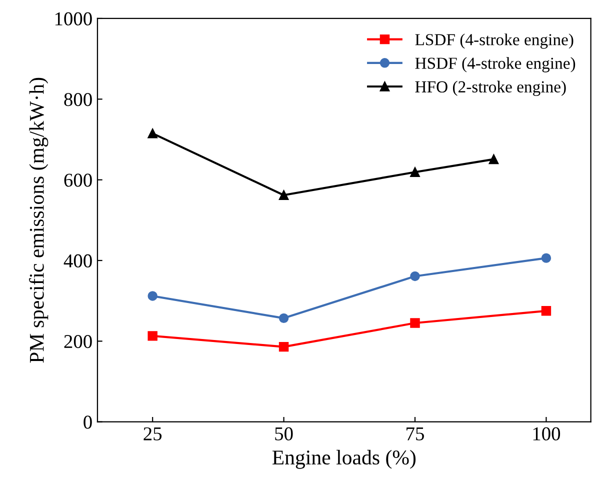  Describe the element at coordinates (490, 88) in the screenshot. I see `legend-label: HFO (2-stroke engine)` at that location.